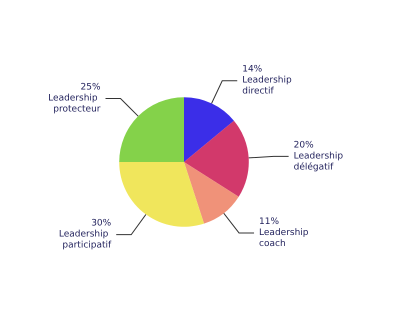  What do you see at coordinates (320, 161) in the screenshot?
I see `slice-label: Leadership délégatif` at bounding box center [320, 161].